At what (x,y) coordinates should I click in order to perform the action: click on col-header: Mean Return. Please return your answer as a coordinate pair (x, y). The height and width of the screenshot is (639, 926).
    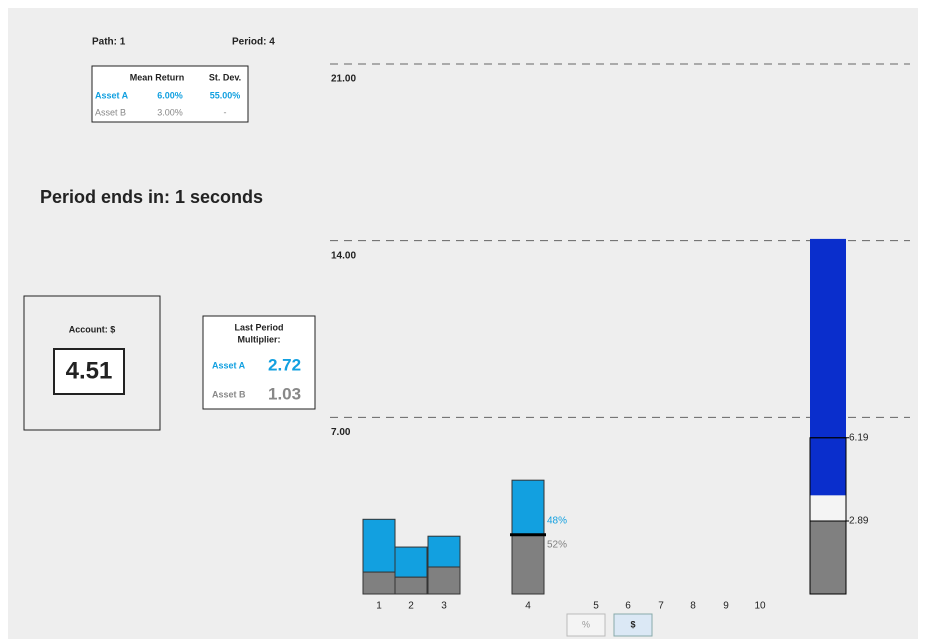
    Looking at the image, I should click on (157, 77).